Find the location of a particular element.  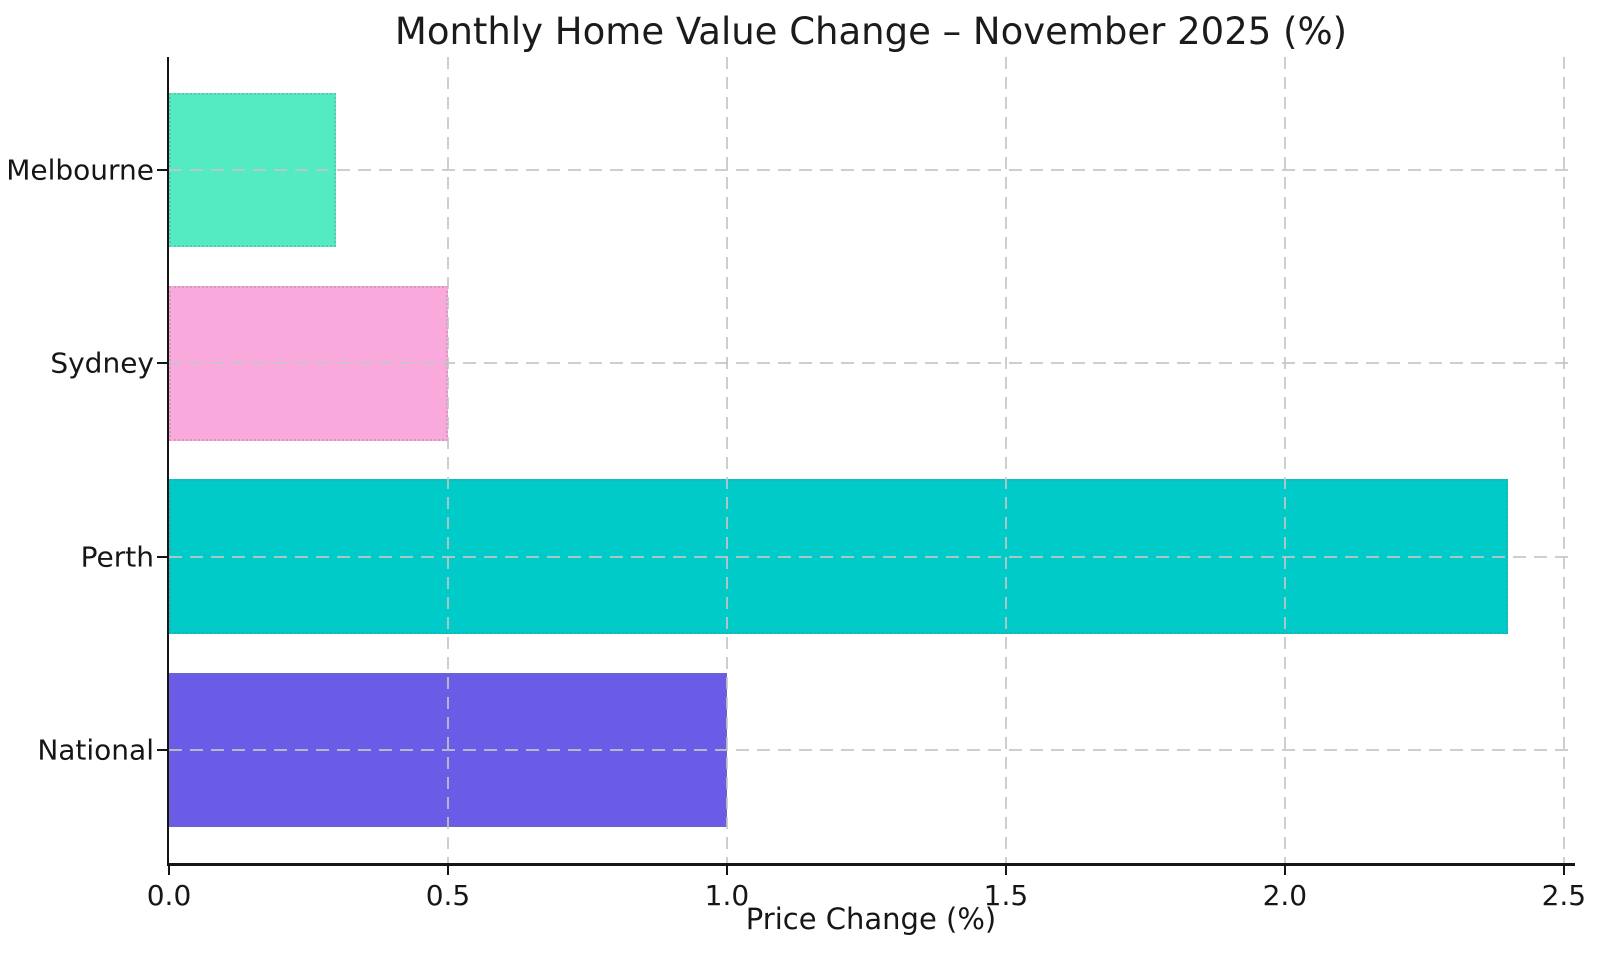

gridline-x-2.0 is located at coordinates (1284, 460).